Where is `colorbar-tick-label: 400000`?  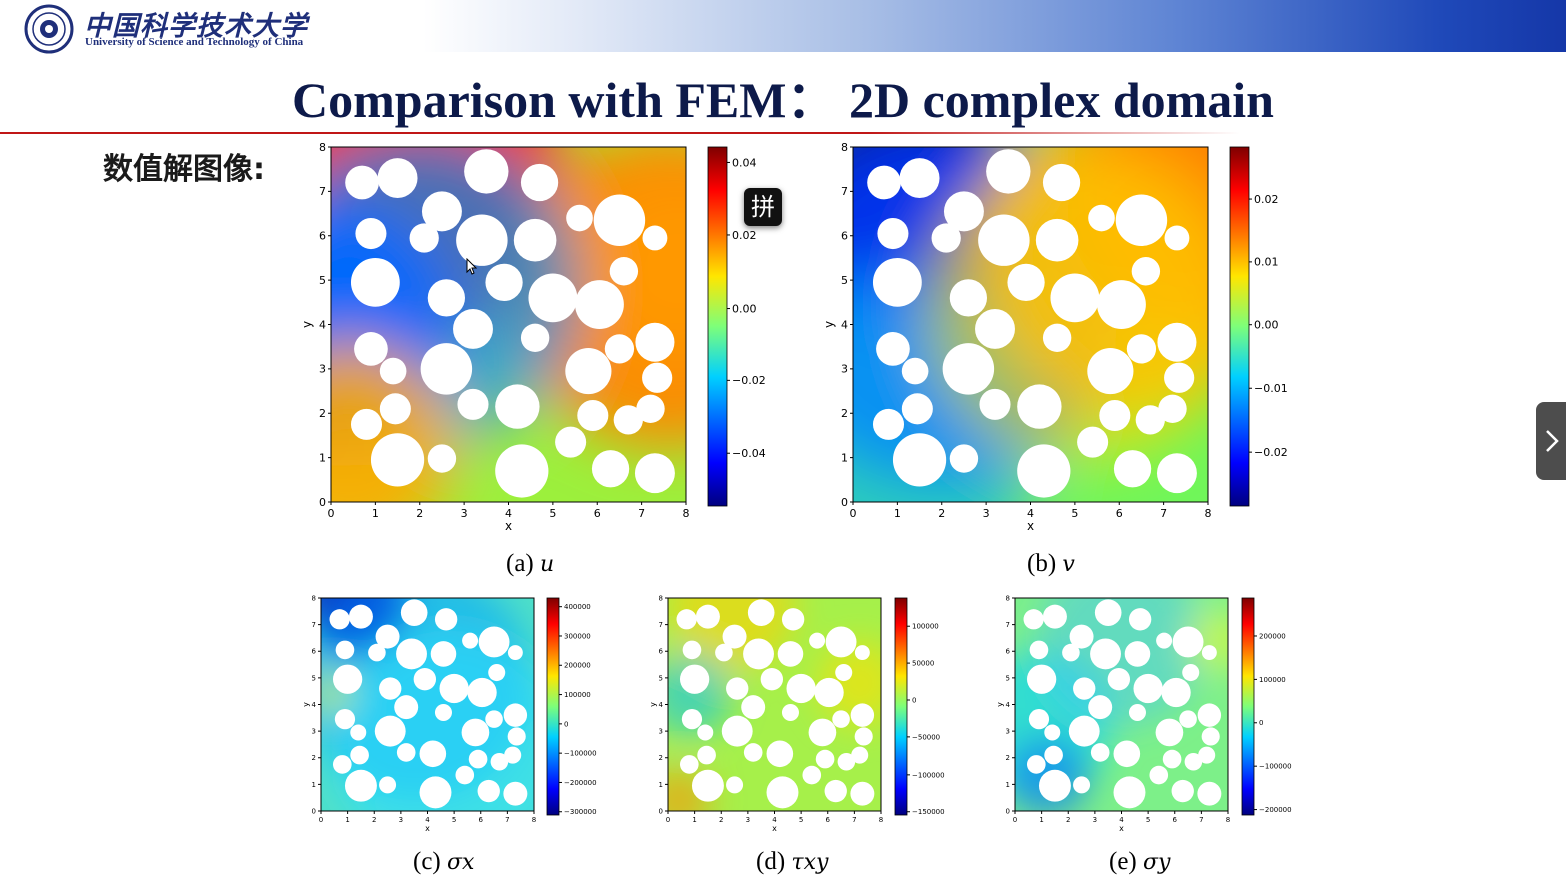
colorbar-tick-label: 400000 is located at coordinates (577, 607).